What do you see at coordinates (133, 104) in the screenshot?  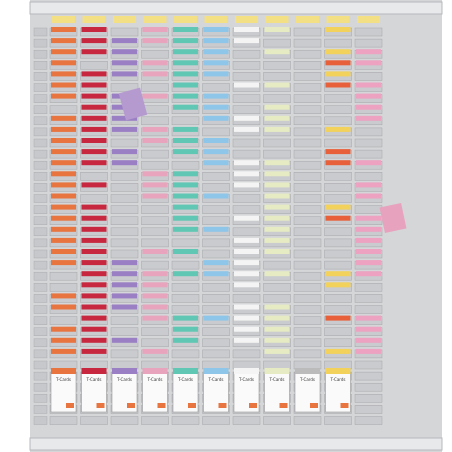 I see `loose-card` at bounding box center [133, 104].